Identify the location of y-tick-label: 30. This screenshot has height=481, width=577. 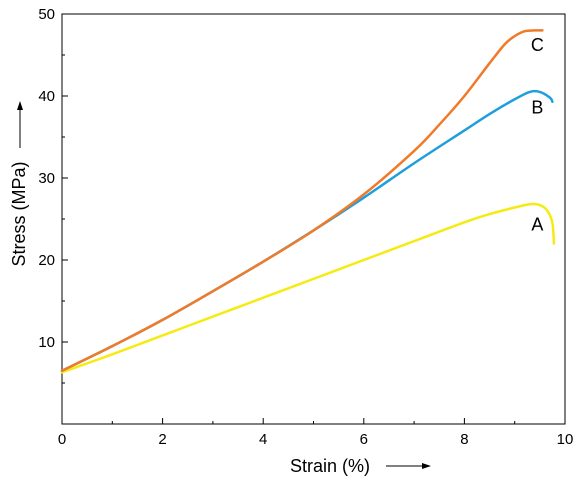
(46, 178).